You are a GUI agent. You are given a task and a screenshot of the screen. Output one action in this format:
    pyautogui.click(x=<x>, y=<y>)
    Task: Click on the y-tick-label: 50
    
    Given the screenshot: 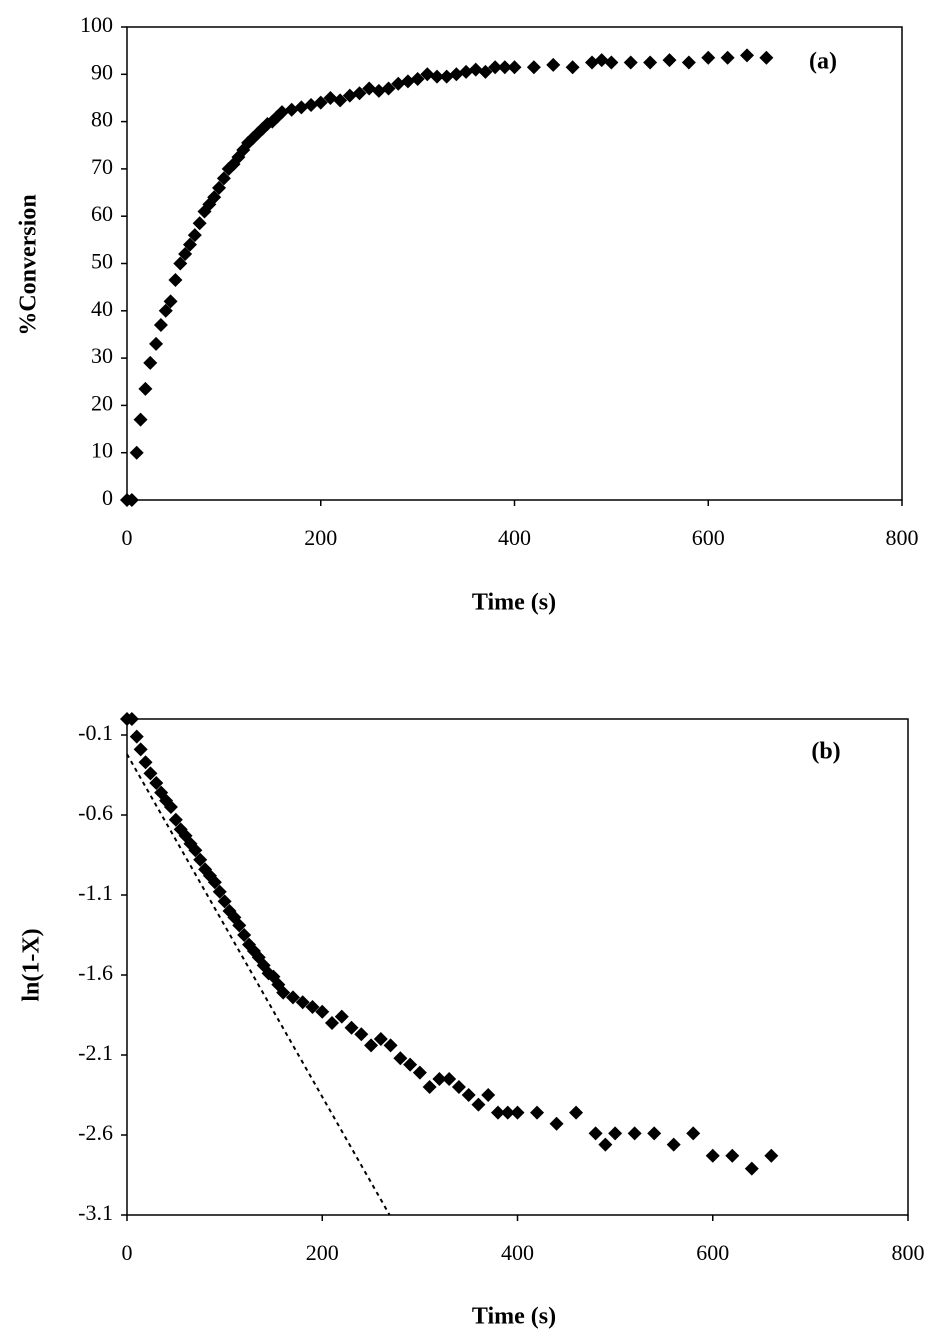 What is the action you would take?
    pyautogui.click(x=102, y=261)
    